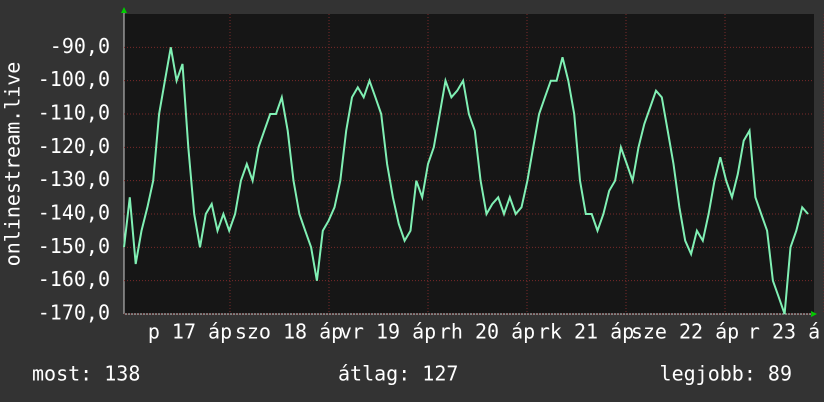 The width and height of the screenshot is (824, 402). What do you see at coordinates (398, 374) in the screenshot?
I see `footer-average: átlag: 127` at bounding box center [398, 374].